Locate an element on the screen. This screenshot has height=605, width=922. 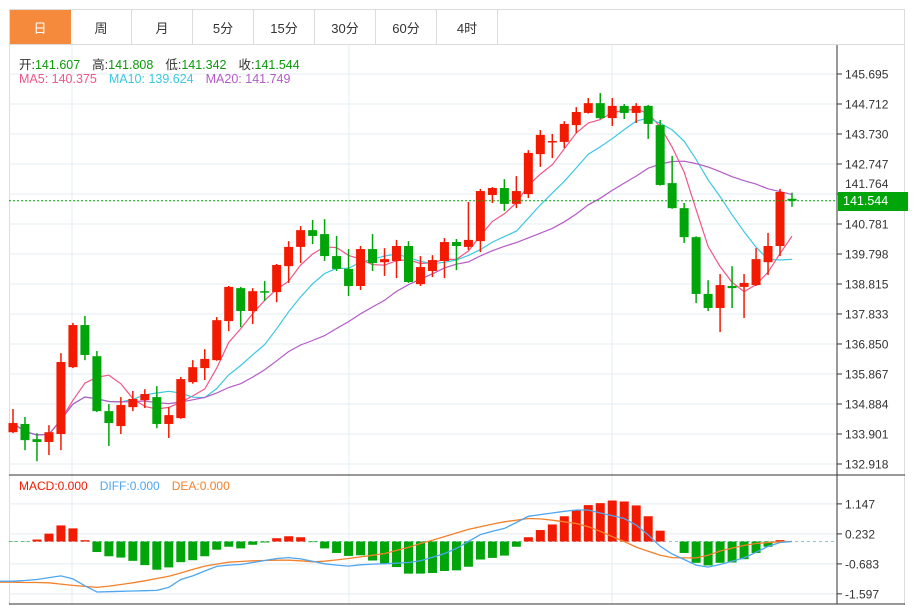
price-tick-label: 137.833 is located at coordinates (867, 314).